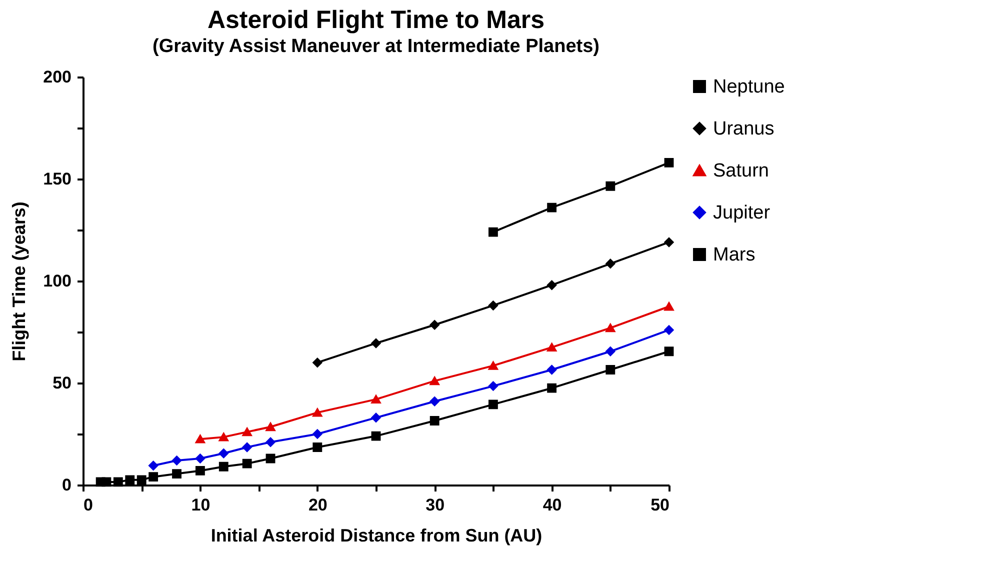 The image size is (994, 586). I want to click on legend-label: Mars, so click(734, 255).